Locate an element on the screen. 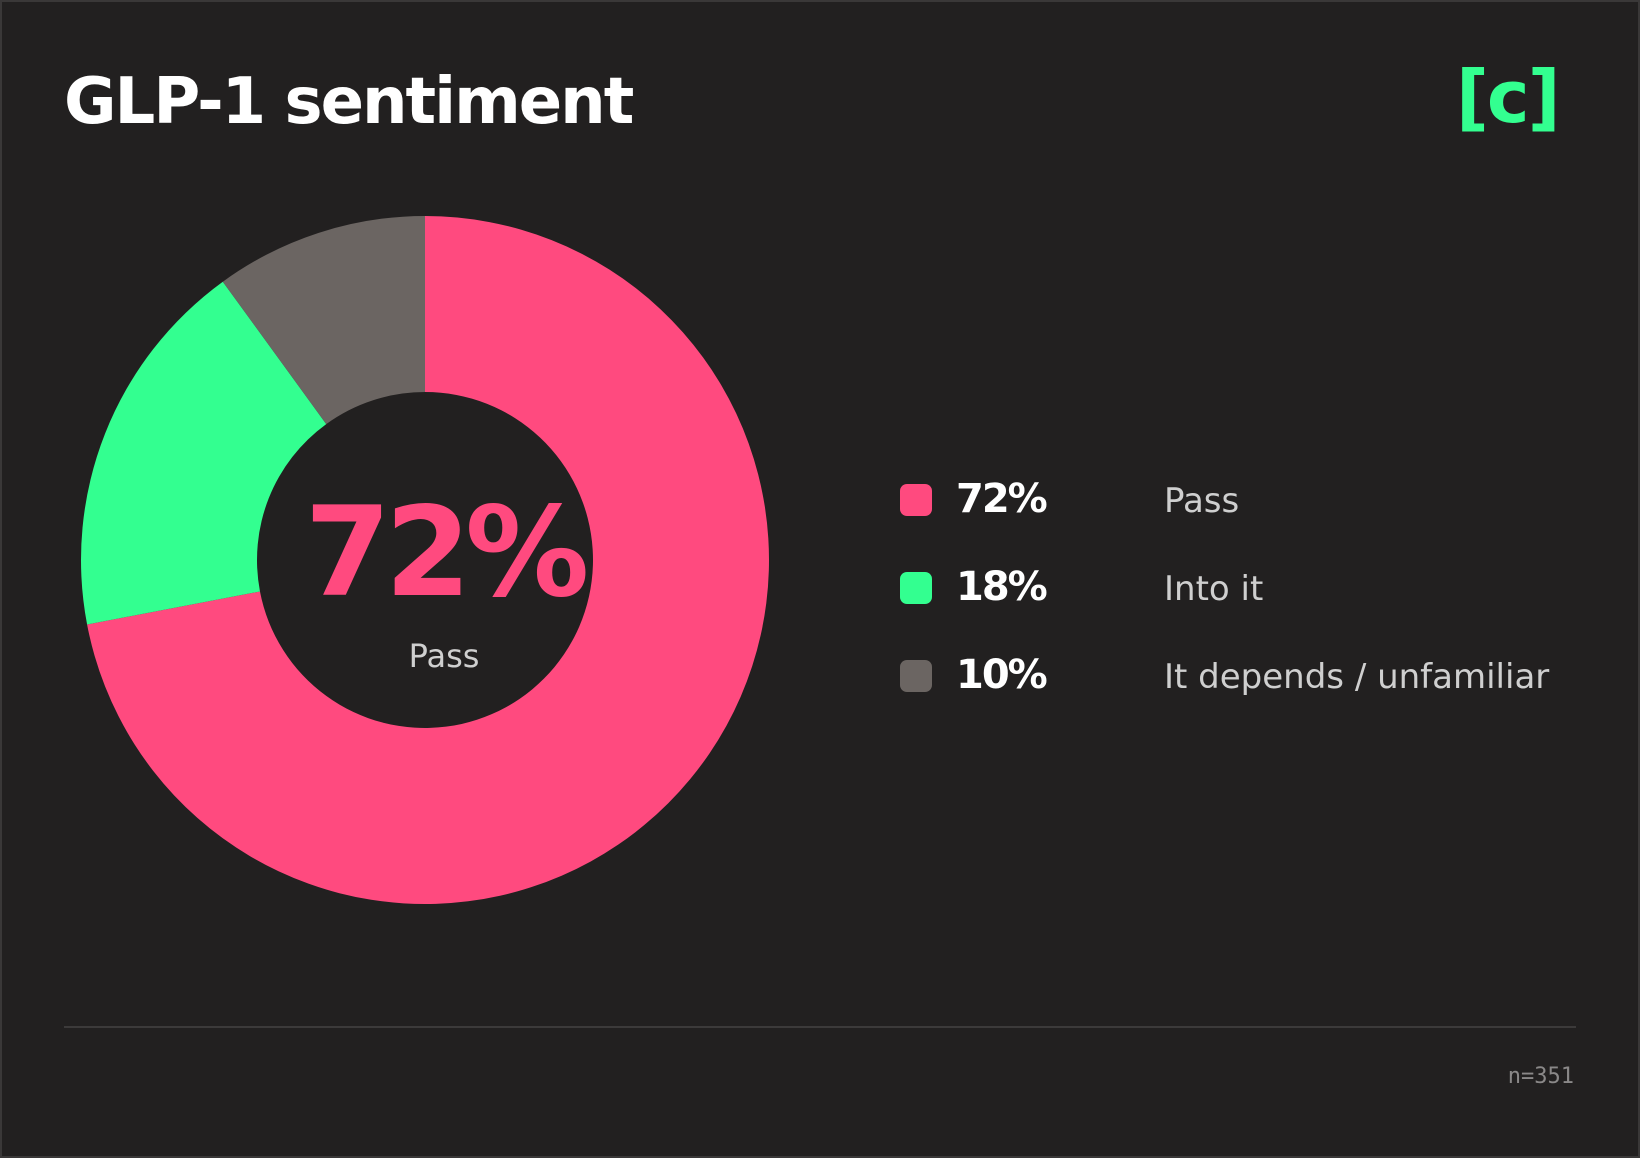  sample-size-note: n=351 is located at coordinates (1540, 1076).